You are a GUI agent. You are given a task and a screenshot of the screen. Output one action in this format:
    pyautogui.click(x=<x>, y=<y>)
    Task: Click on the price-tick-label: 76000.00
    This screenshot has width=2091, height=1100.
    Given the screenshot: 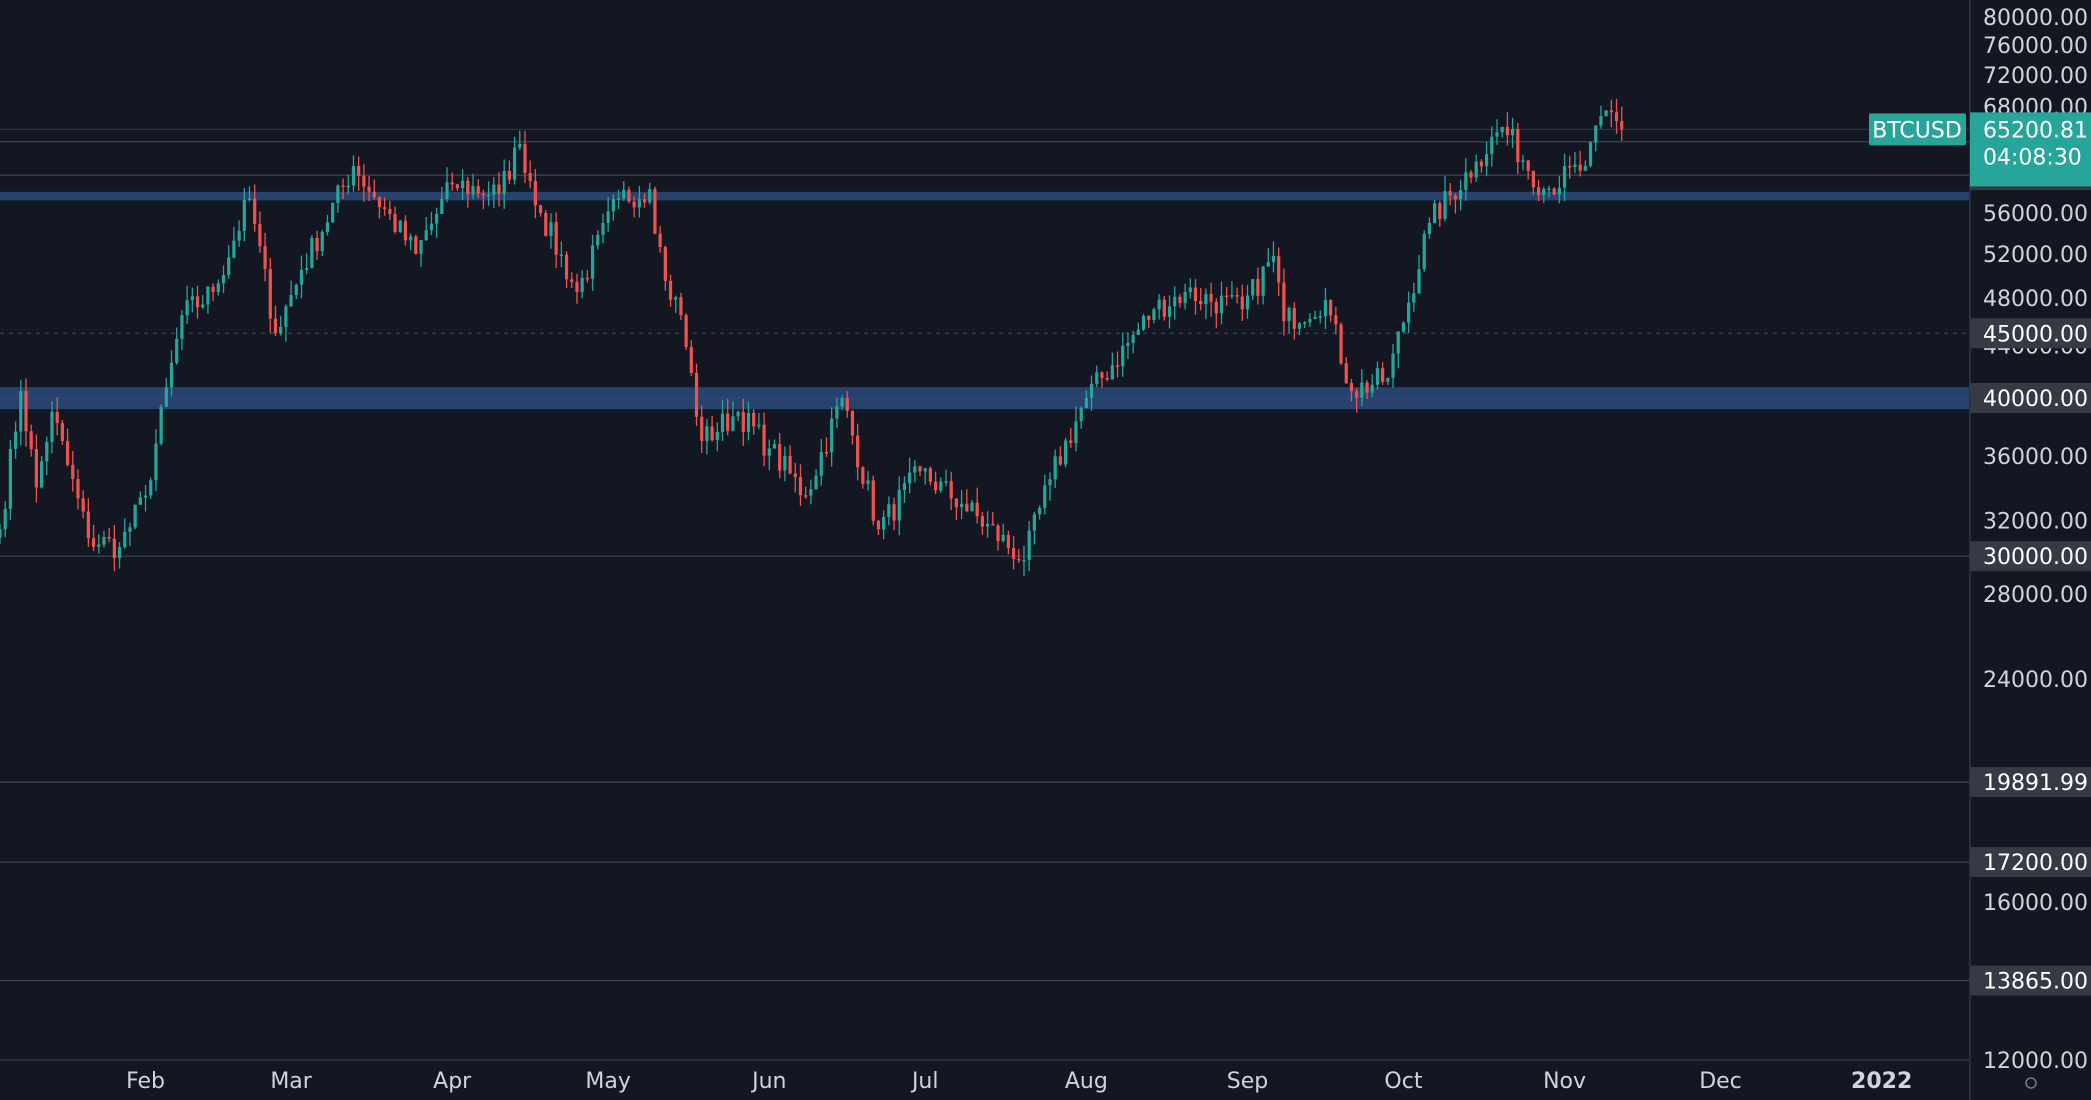 What is the action you would take?
    pyautogui.click(x=2035, y=46)
    